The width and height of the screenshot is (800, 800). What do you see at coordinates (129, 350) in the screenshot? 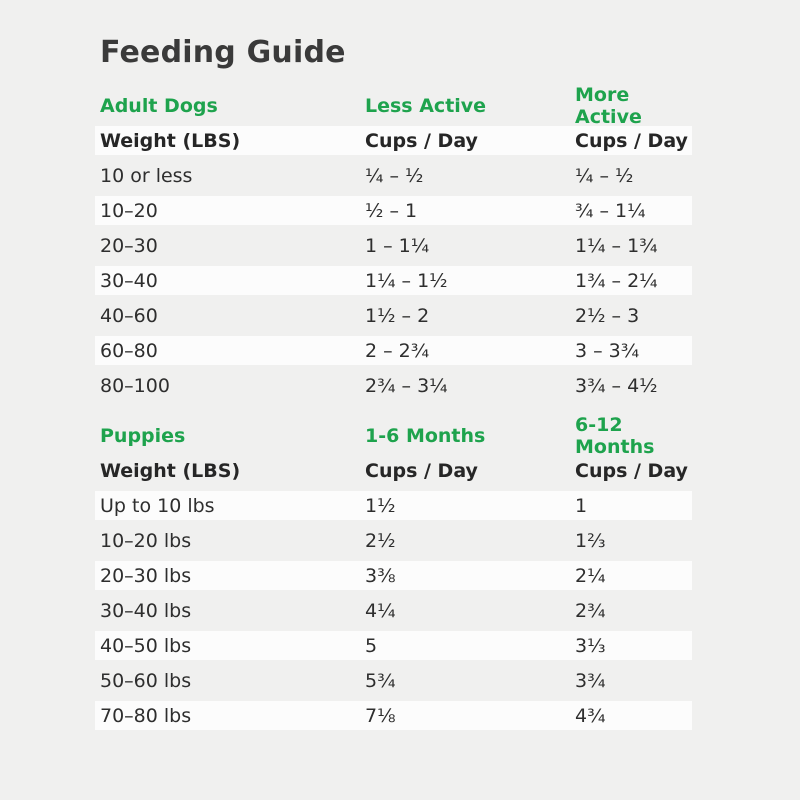
I see `weight-cell: 60–80` at bounding box center [129, 350].